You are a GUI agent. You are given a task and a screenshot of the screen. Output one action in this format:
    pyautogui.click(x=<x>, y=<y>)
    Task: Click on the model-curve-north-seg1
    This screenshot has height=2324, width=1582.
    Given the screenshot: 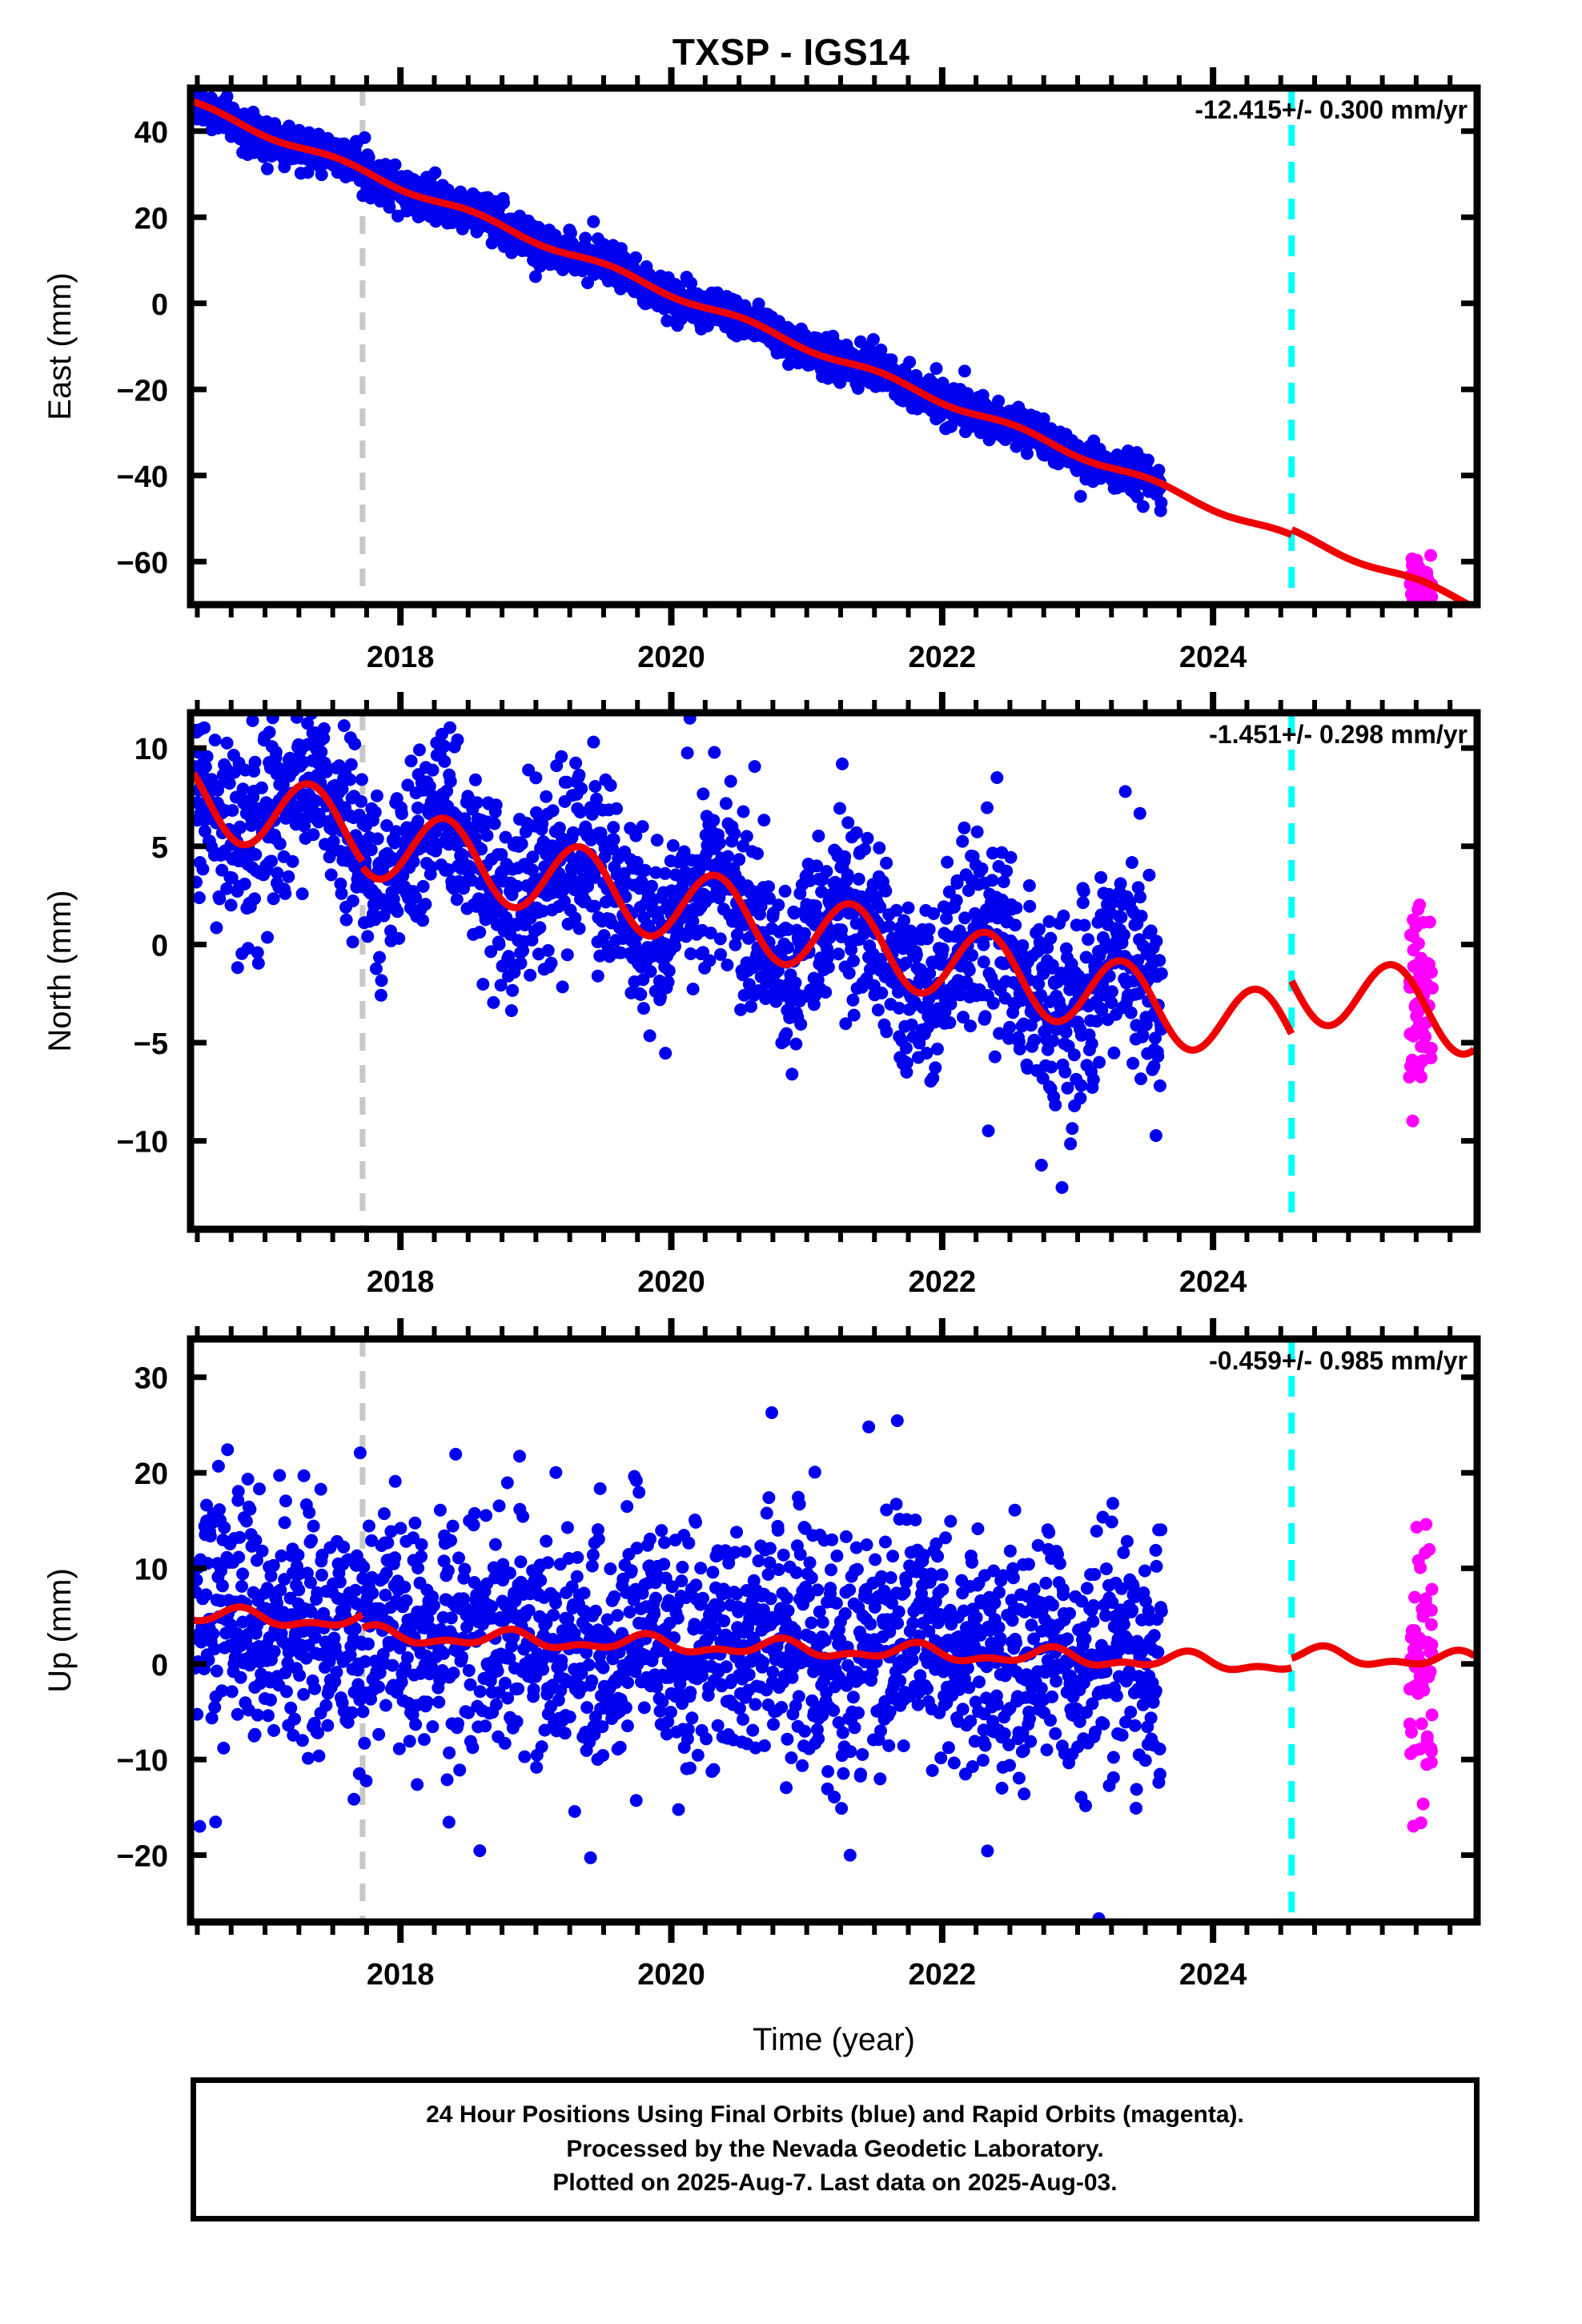 What is the action you would take?
    pyautogui.click(x=827, y=934)
    